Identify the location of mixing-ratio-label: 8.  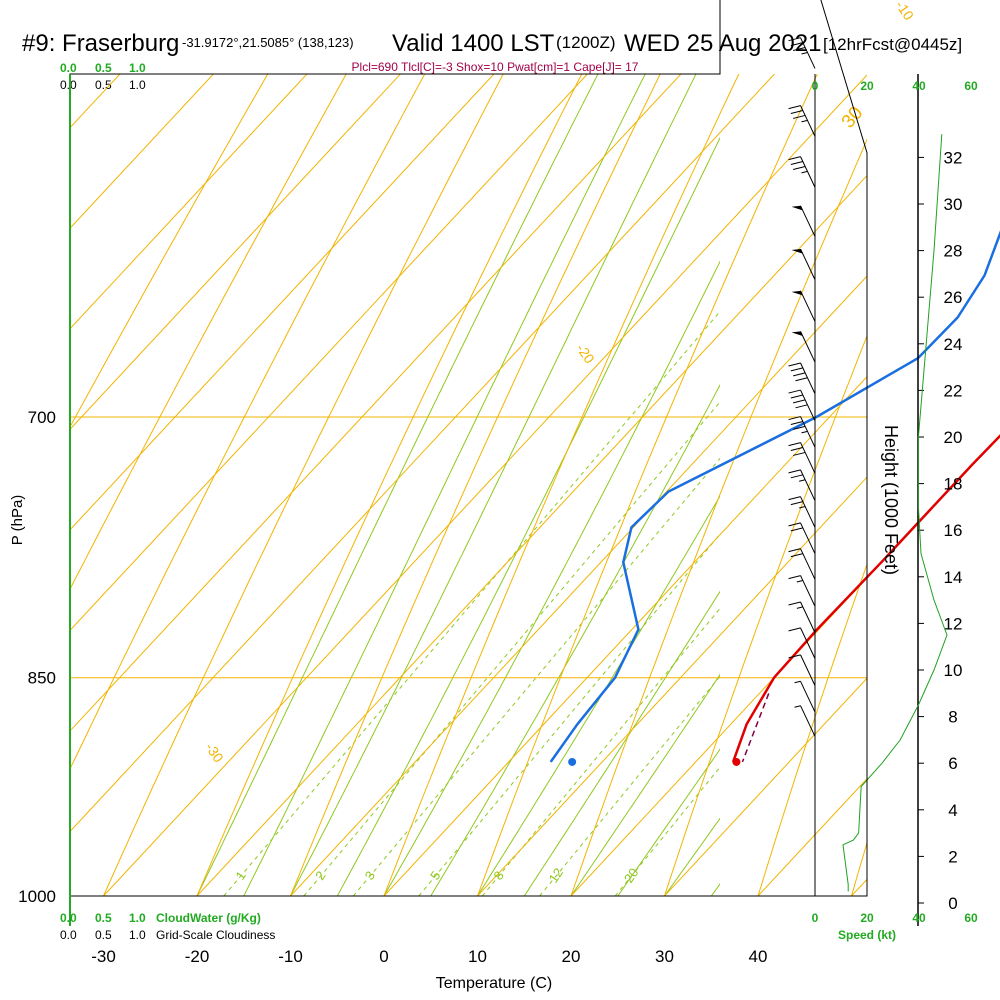
(498, 875).